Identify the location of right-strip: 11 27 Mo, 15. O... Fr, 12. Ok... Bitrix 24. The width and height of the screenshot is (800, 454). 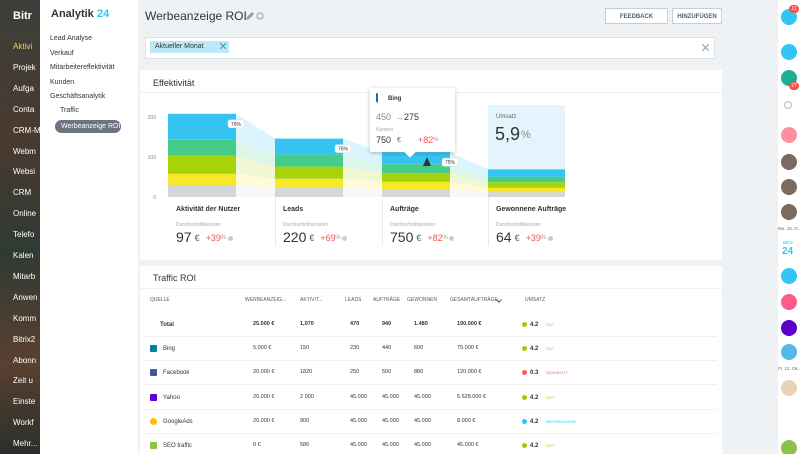
(789, 227).